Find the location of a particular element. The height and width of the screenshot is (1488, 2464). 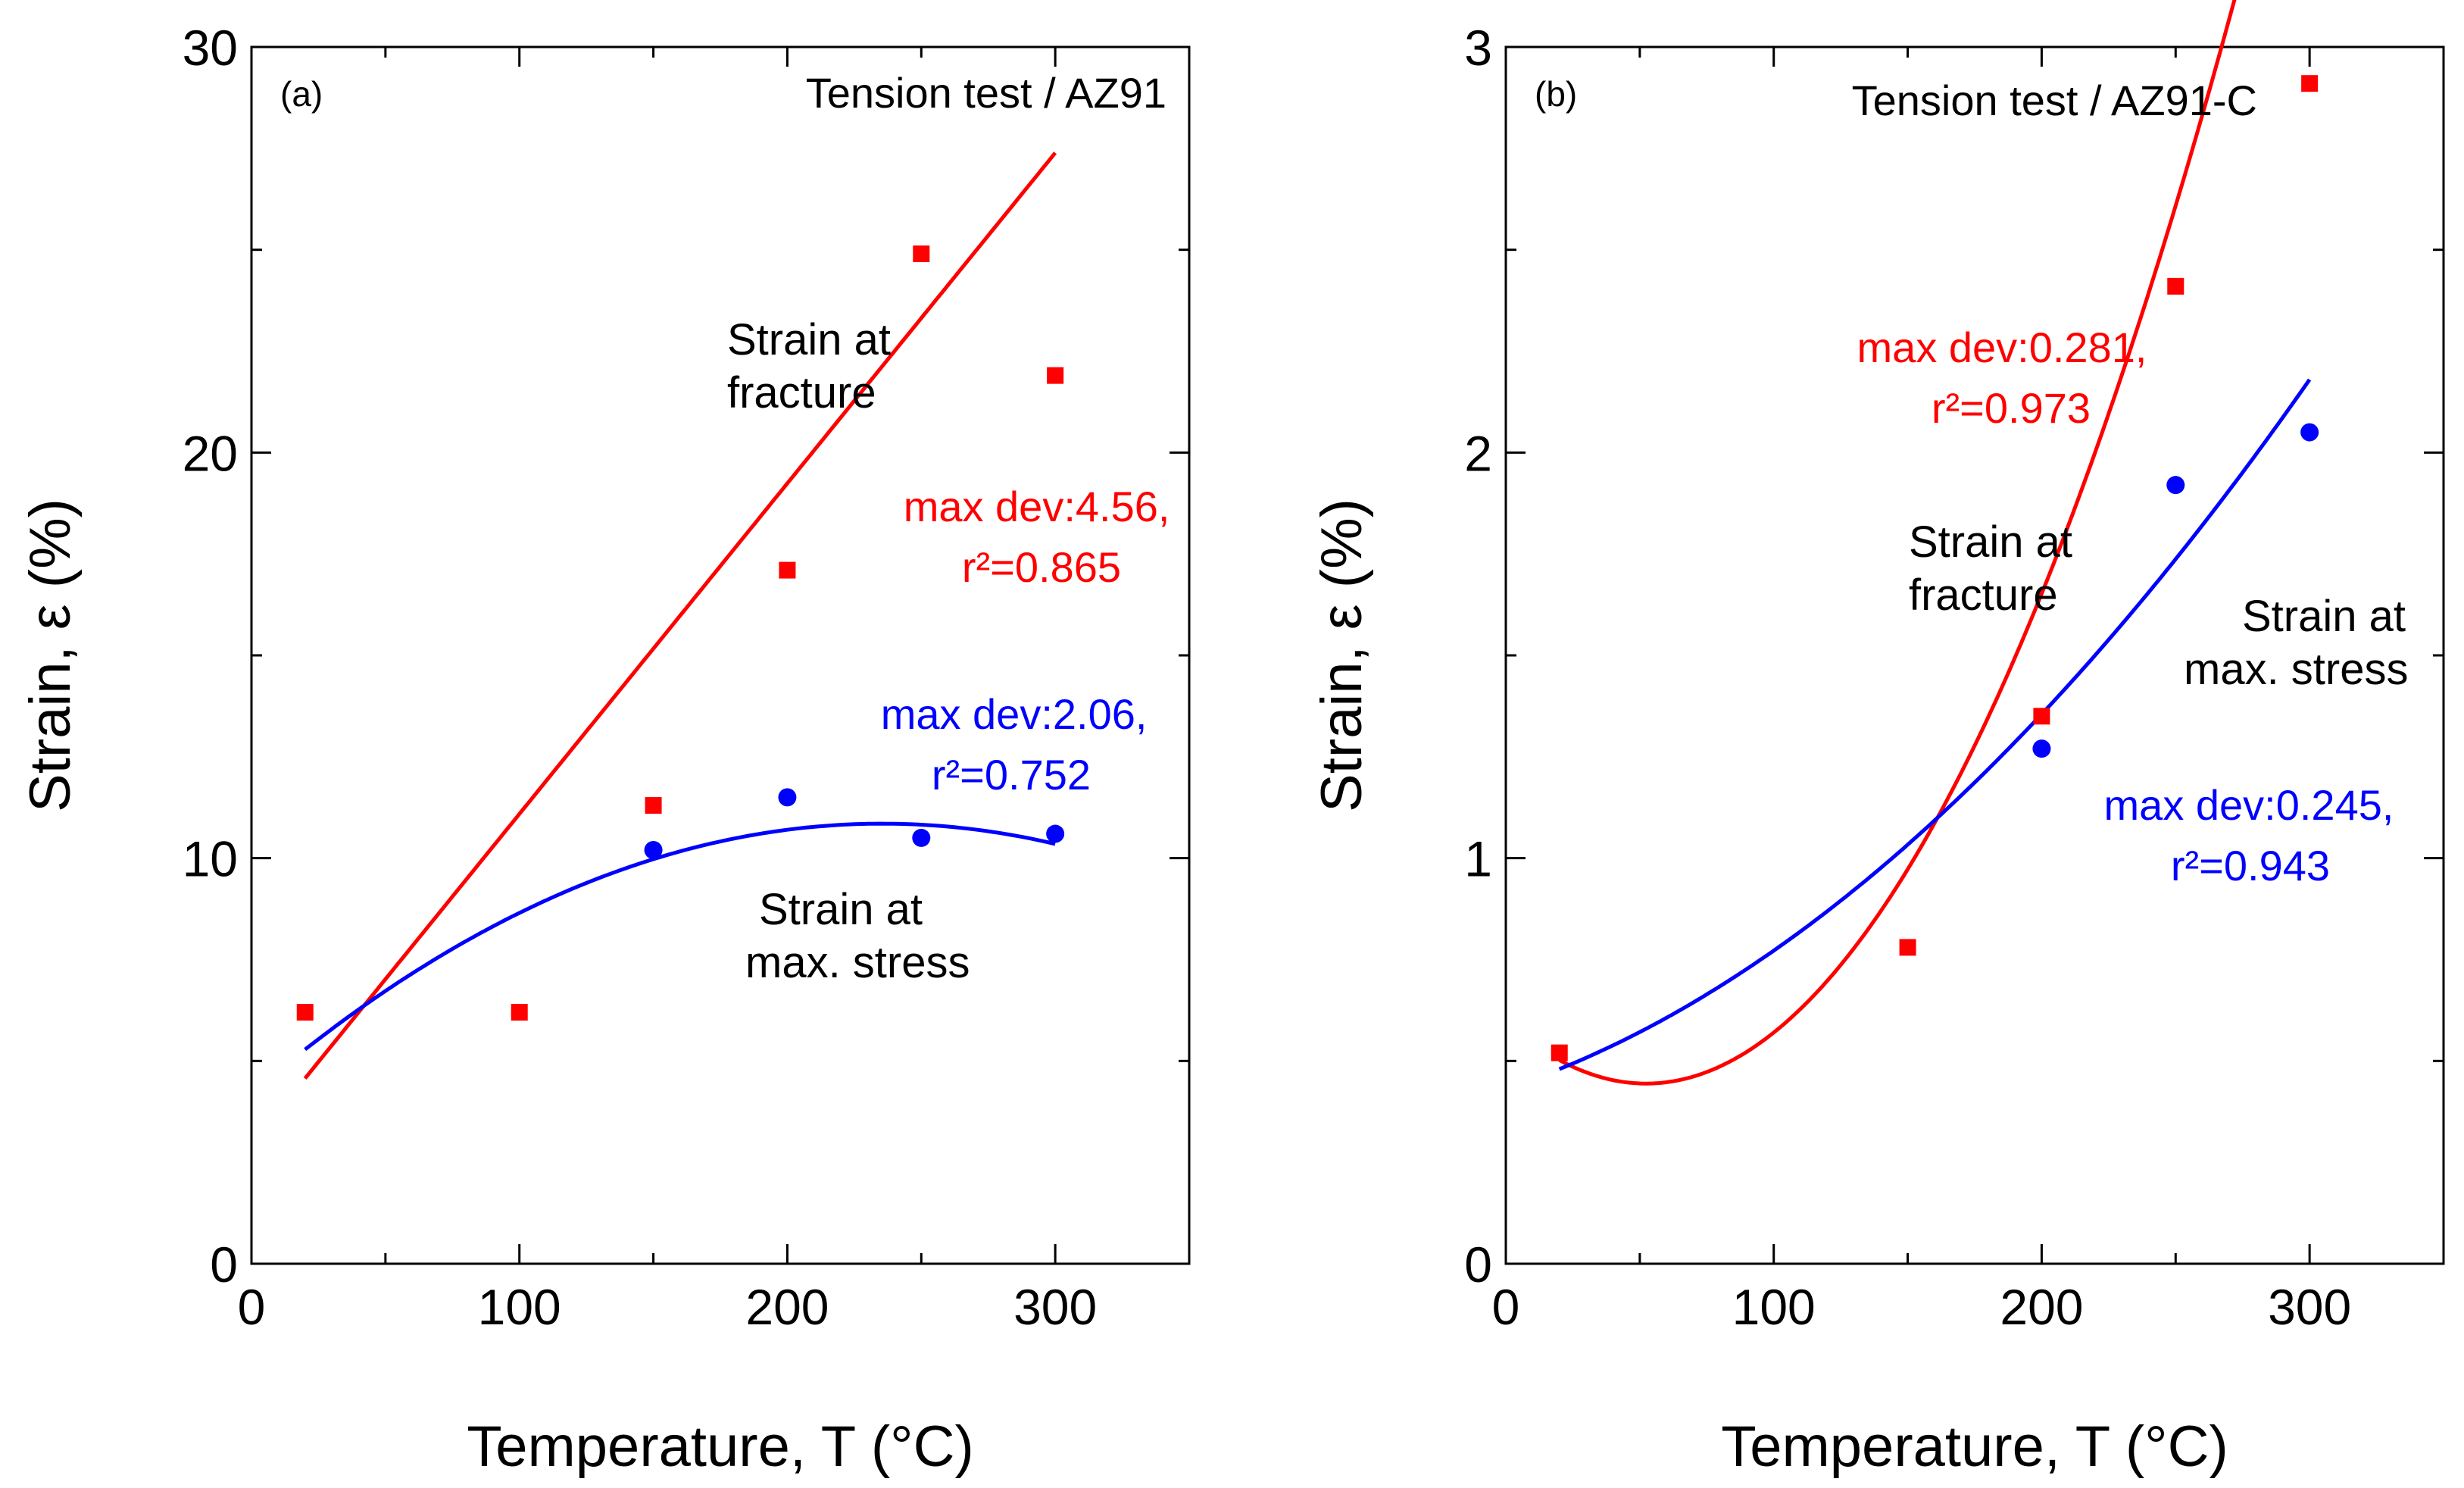

ylabel-a: Strain, ε (%) is located at coordinates (50, 655).